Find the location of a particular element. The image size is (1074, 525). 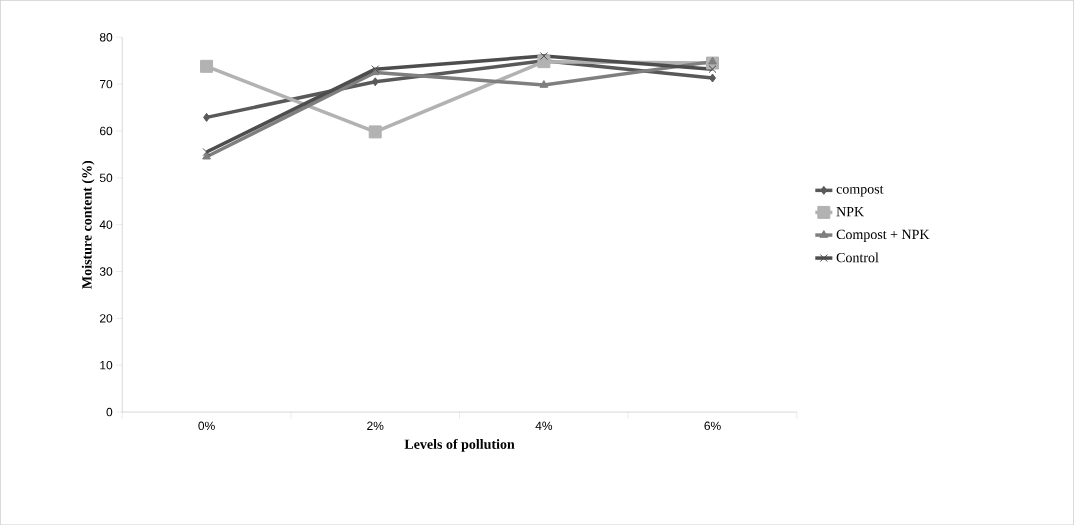

x-tick-label: 0% is located at coordinates (206, 425).